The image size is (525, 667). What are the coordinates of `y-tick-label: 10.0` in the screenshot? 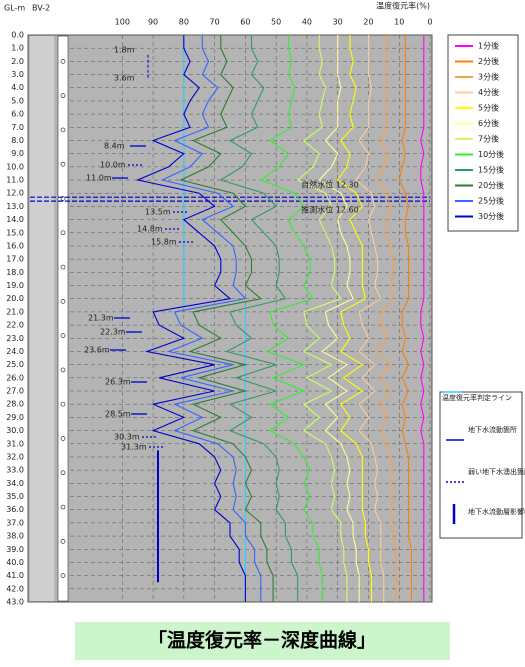 It's located at (15, 166).